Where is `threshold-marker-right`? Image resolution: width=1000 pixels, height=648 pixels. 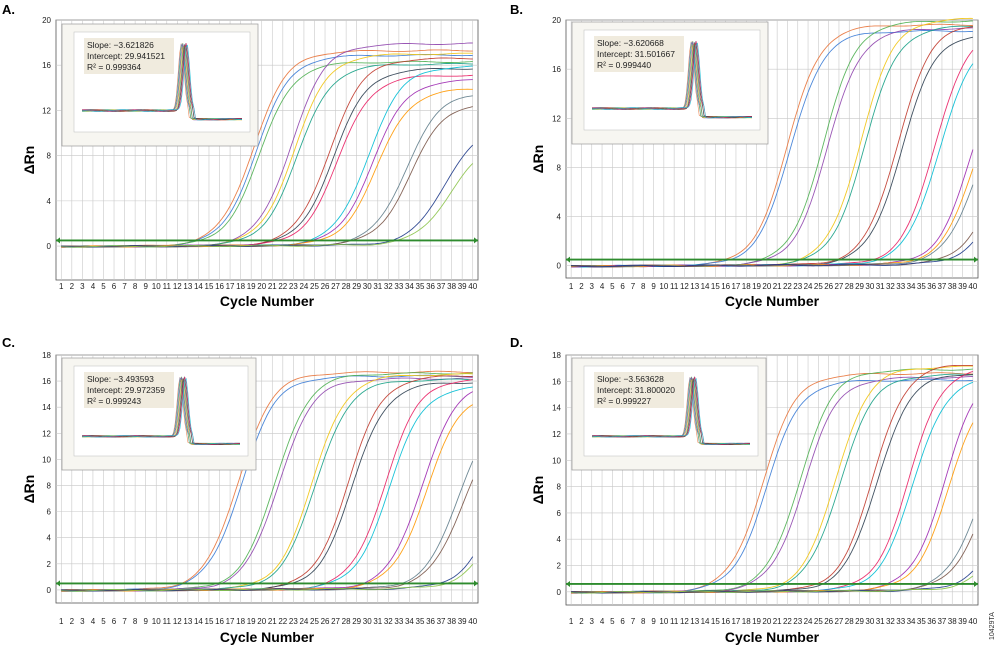 threshold-marker-right is located at coordinates (976, 583).